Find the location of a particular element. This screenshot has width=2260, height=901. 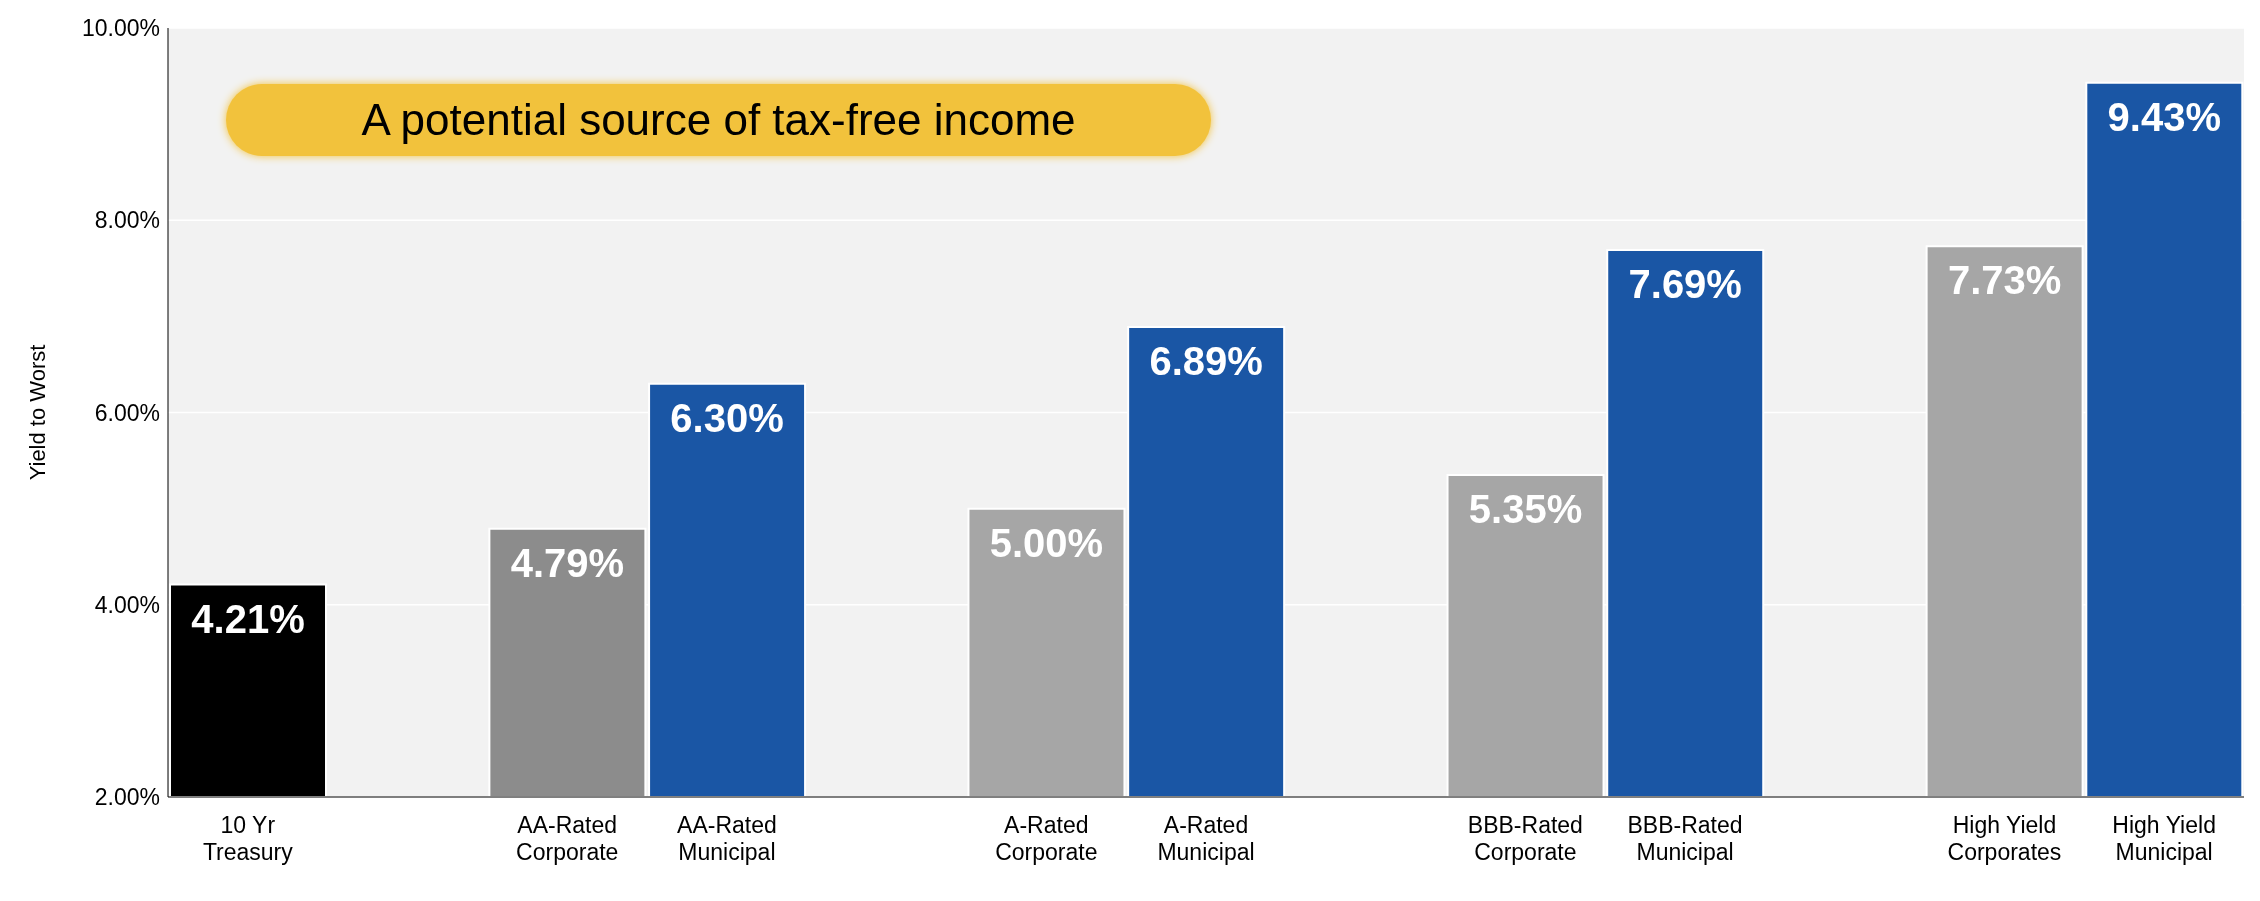

x-tick-label: High Yield Corporates is located at coordinates (2004, 838).